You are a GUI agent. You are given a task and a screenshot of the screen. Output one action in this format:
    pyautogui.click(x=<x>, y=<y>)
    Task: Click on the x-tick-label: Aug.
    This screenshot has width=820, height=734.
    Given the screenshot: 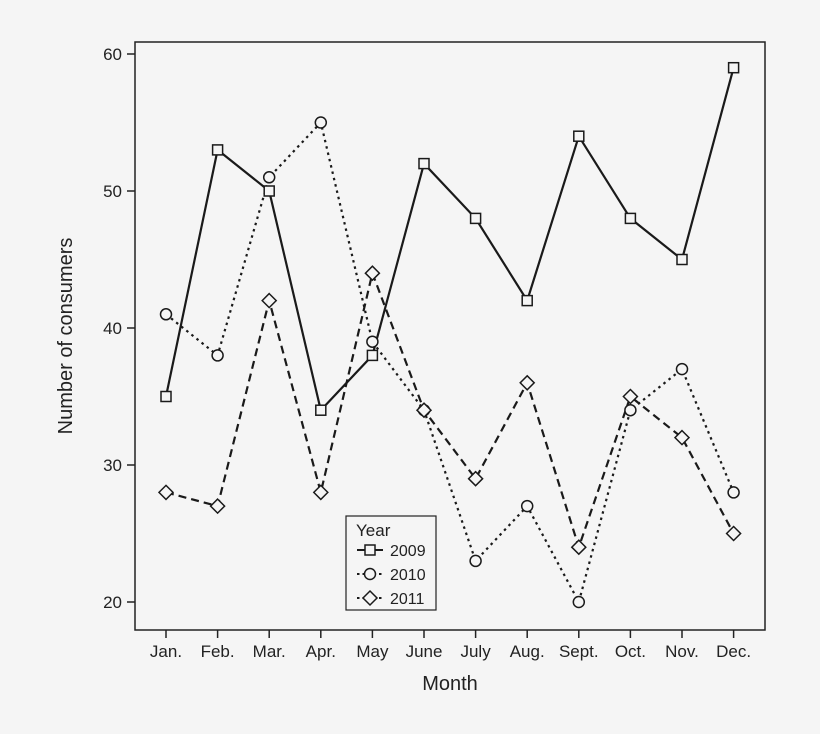 What is the action you would take?
    pyautogui.click(x=527, y=651)
    